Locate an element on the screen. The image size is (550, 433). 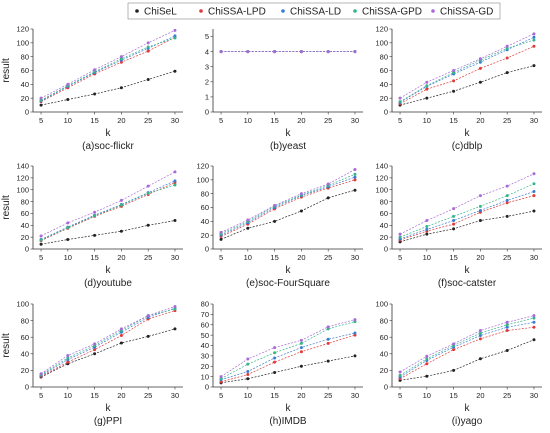
legend-entry: ChiSSA-LPD is located at coordinates (232, 12).